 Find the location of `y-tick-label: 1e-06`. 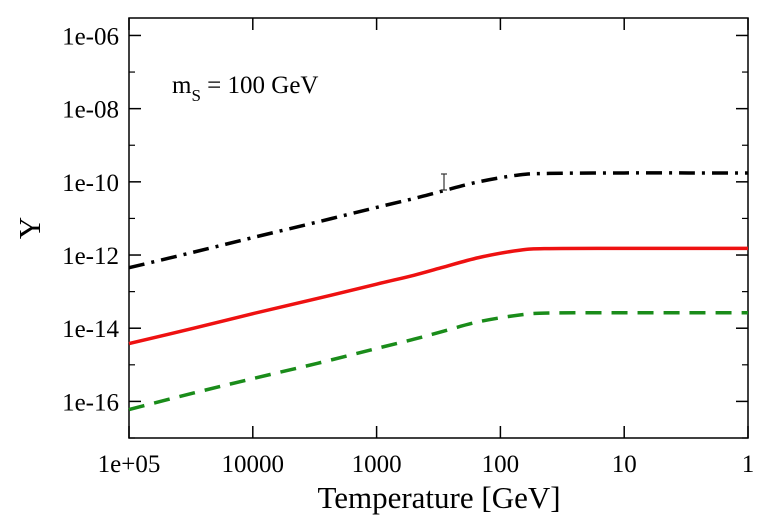

y-tick-label: 1e-06 is located at coordinates (90, 36).